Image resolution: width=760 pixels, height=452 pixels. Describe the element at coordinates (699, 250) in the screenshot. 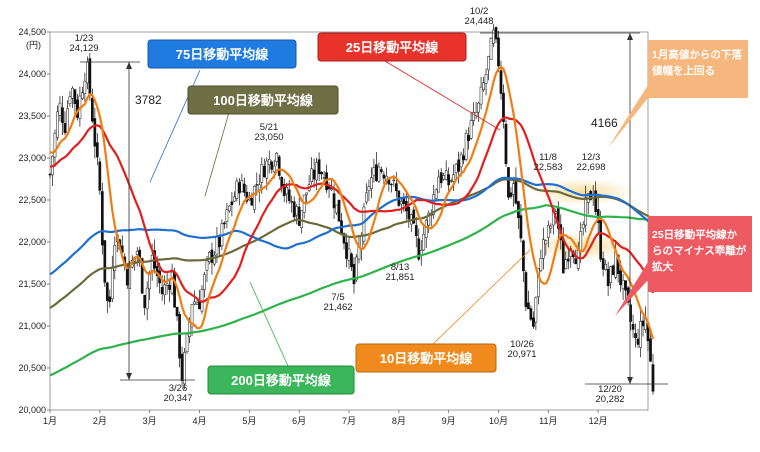

I see `svg-text: 25日移動平均線からのマイナス乖離が拡大` at that location.